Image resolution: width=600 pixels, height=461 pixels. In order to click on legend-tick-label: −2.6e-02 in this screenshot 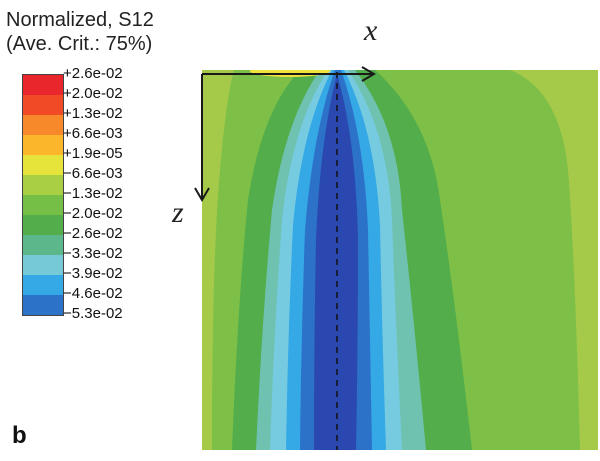, I will do `click(93, 233)`.